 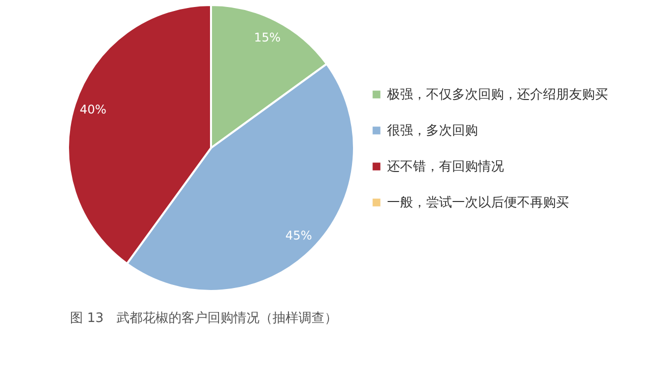 I want to click on legend-label: 极强，不仅多次回购，还介绍朋友购买, so click(x=497, y=95).